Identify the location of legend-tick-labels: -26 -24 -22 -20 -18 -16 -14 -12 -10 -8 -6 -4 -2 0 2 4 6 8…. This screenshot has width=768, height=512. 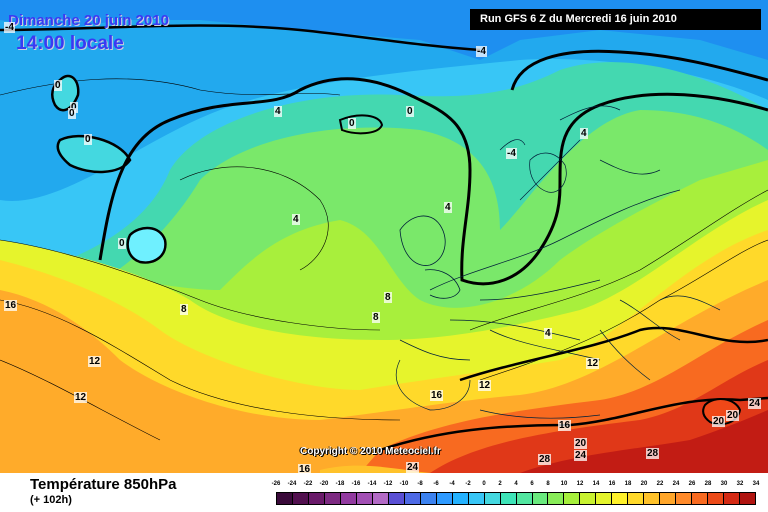
(516, 486).